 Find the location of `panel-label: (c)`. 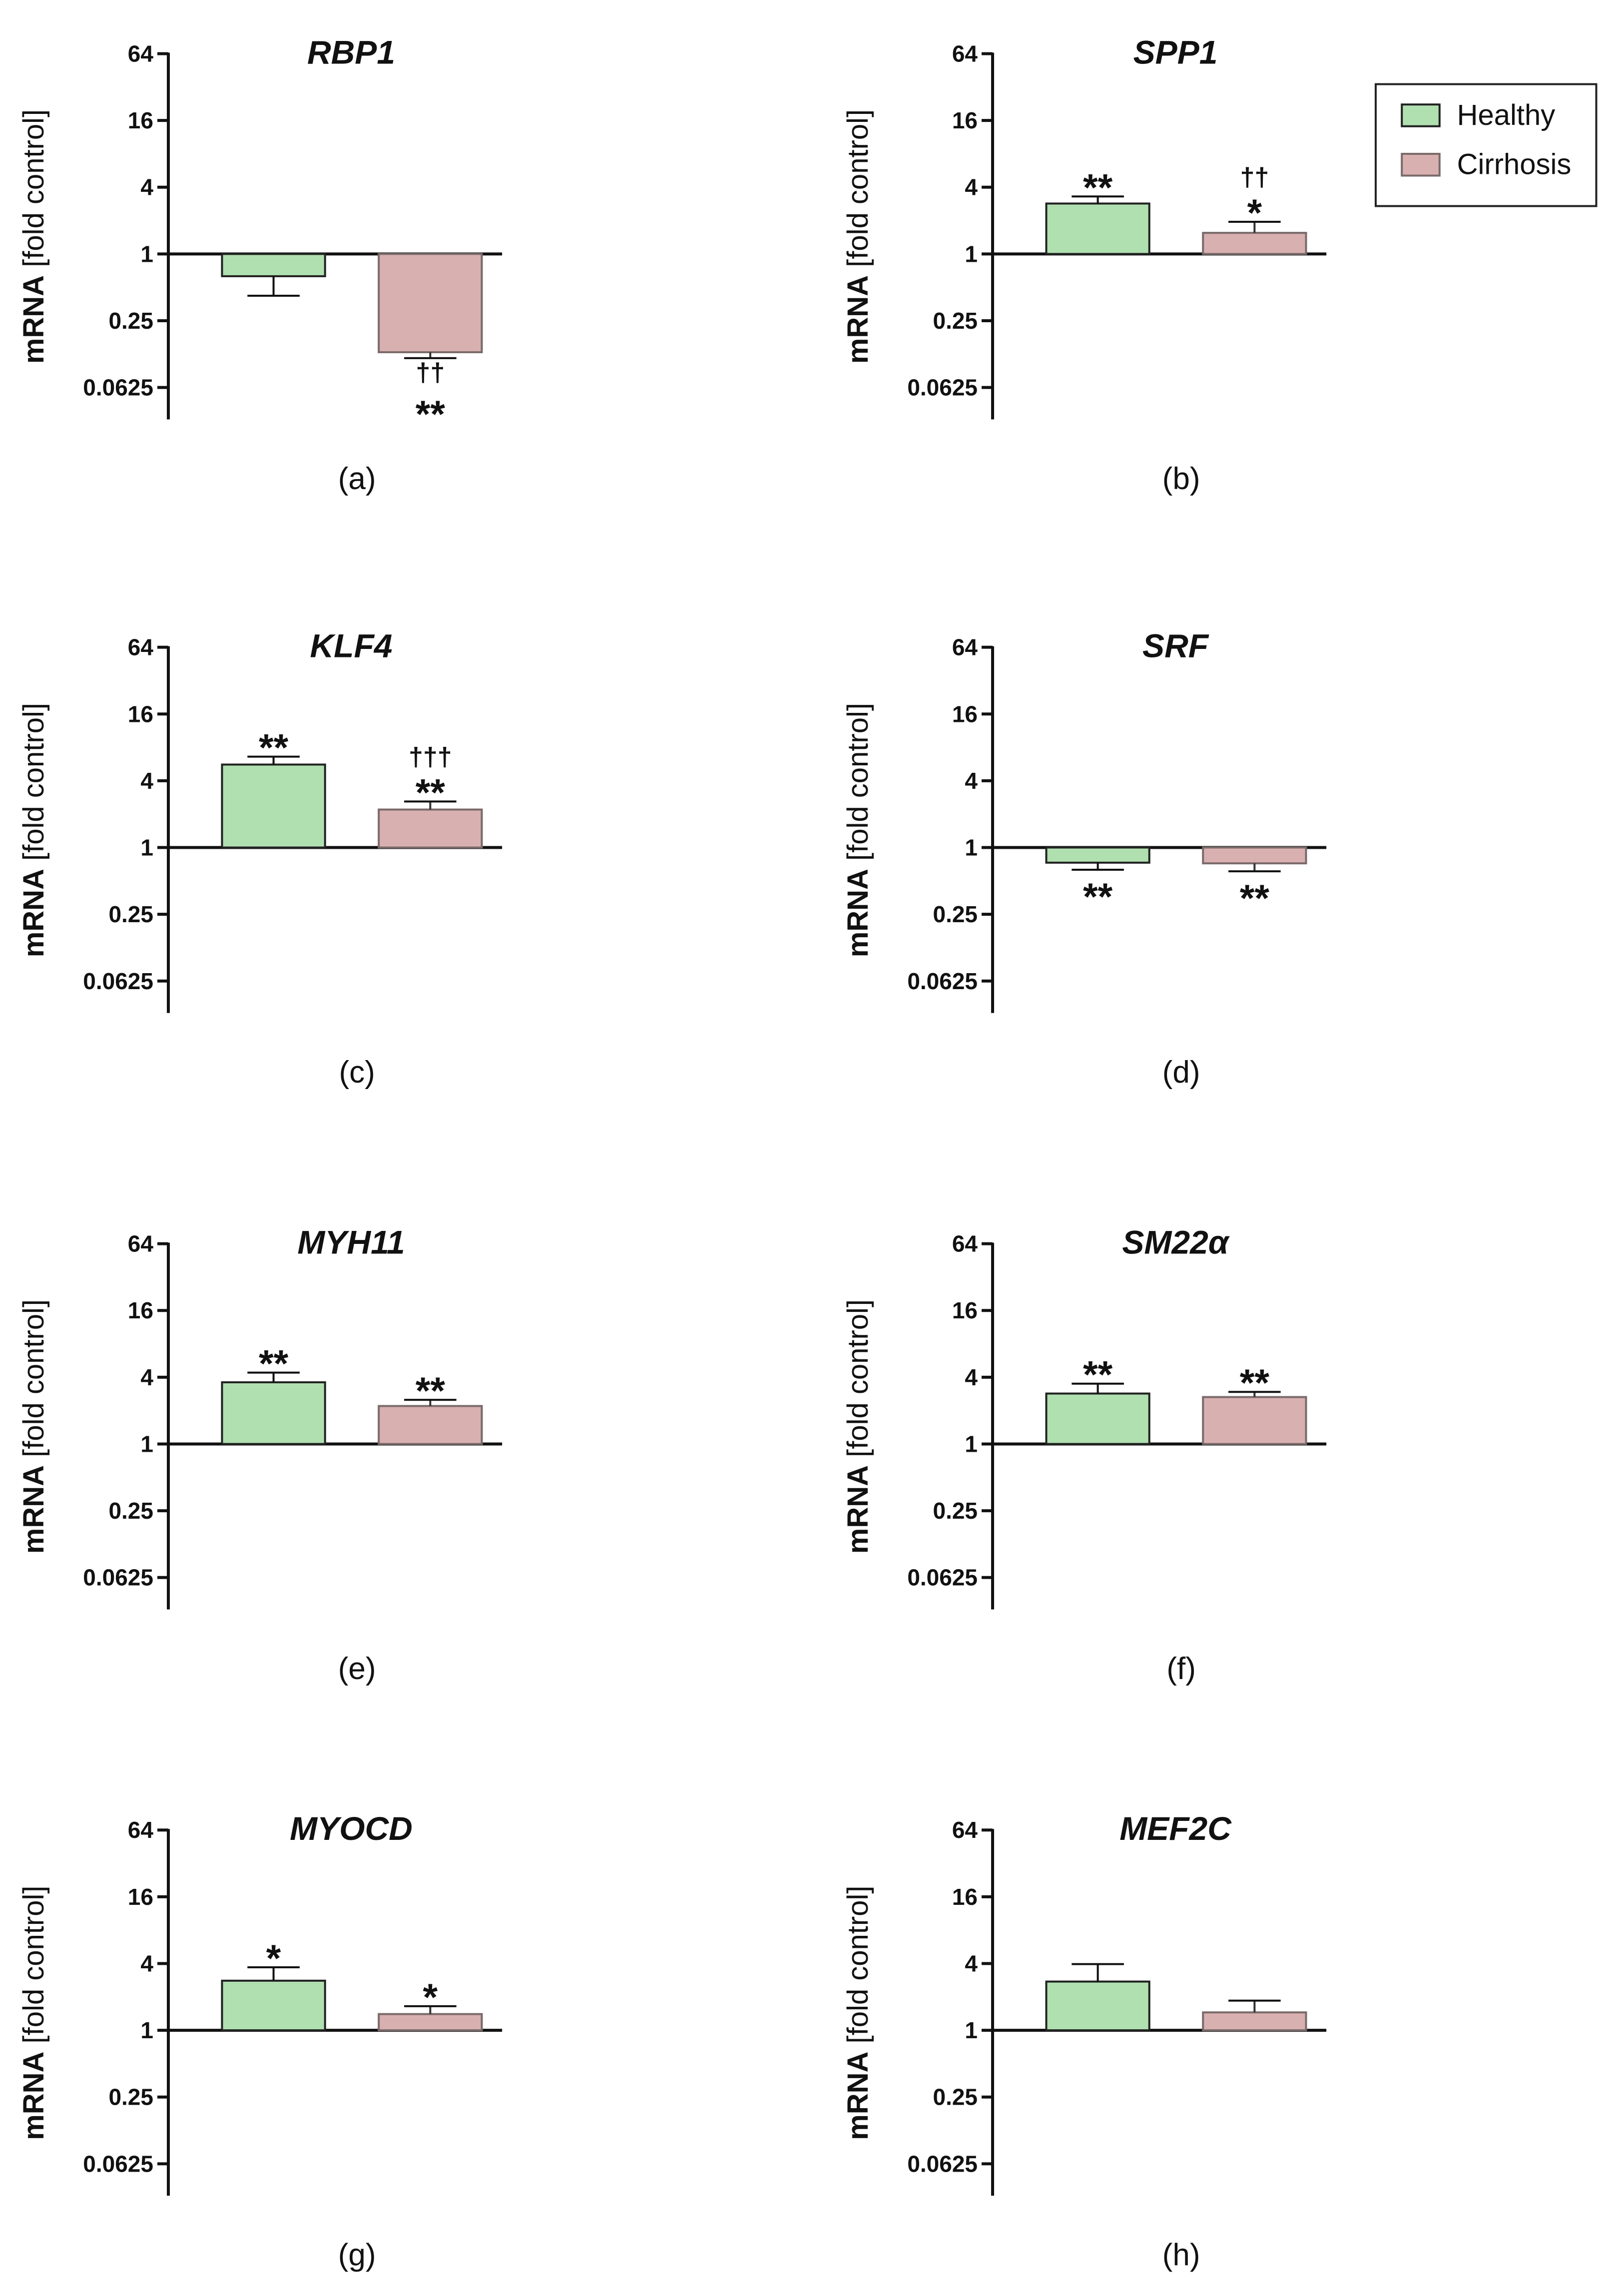

panel-label: (c) is located at coordinates (357, 1072).